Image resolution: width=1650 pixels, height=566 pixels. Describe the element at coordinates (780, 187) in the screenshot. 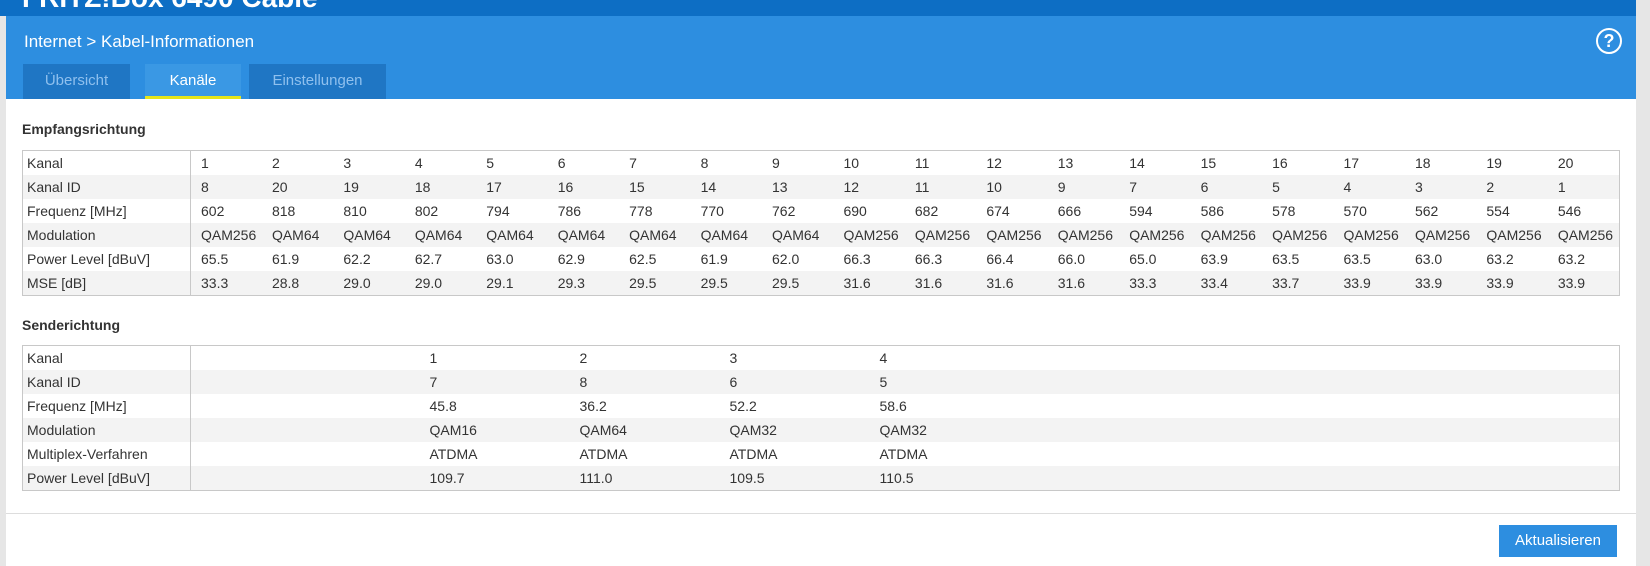

I see `cell: 13` at that location.